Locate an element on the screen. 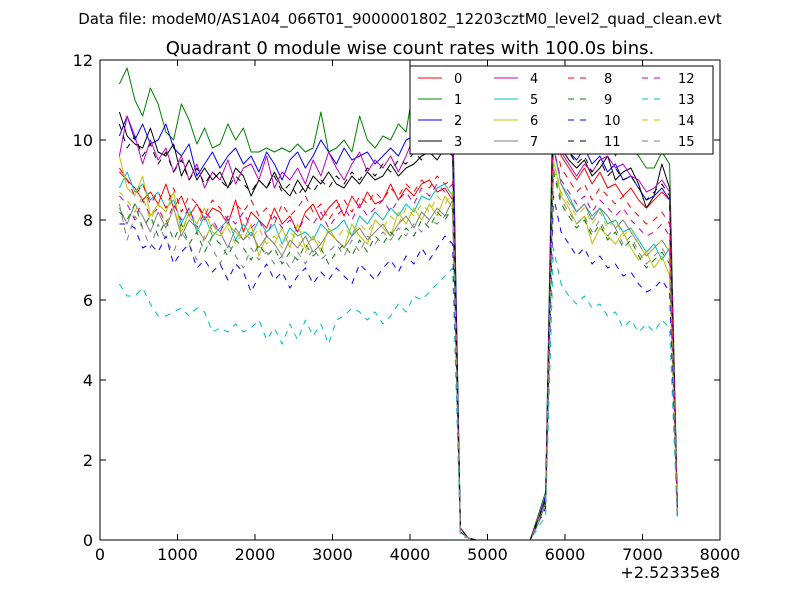 The width and height of the screenshot is (800, 600). y-tick-label: 4 is located at coordinates (88, 380).